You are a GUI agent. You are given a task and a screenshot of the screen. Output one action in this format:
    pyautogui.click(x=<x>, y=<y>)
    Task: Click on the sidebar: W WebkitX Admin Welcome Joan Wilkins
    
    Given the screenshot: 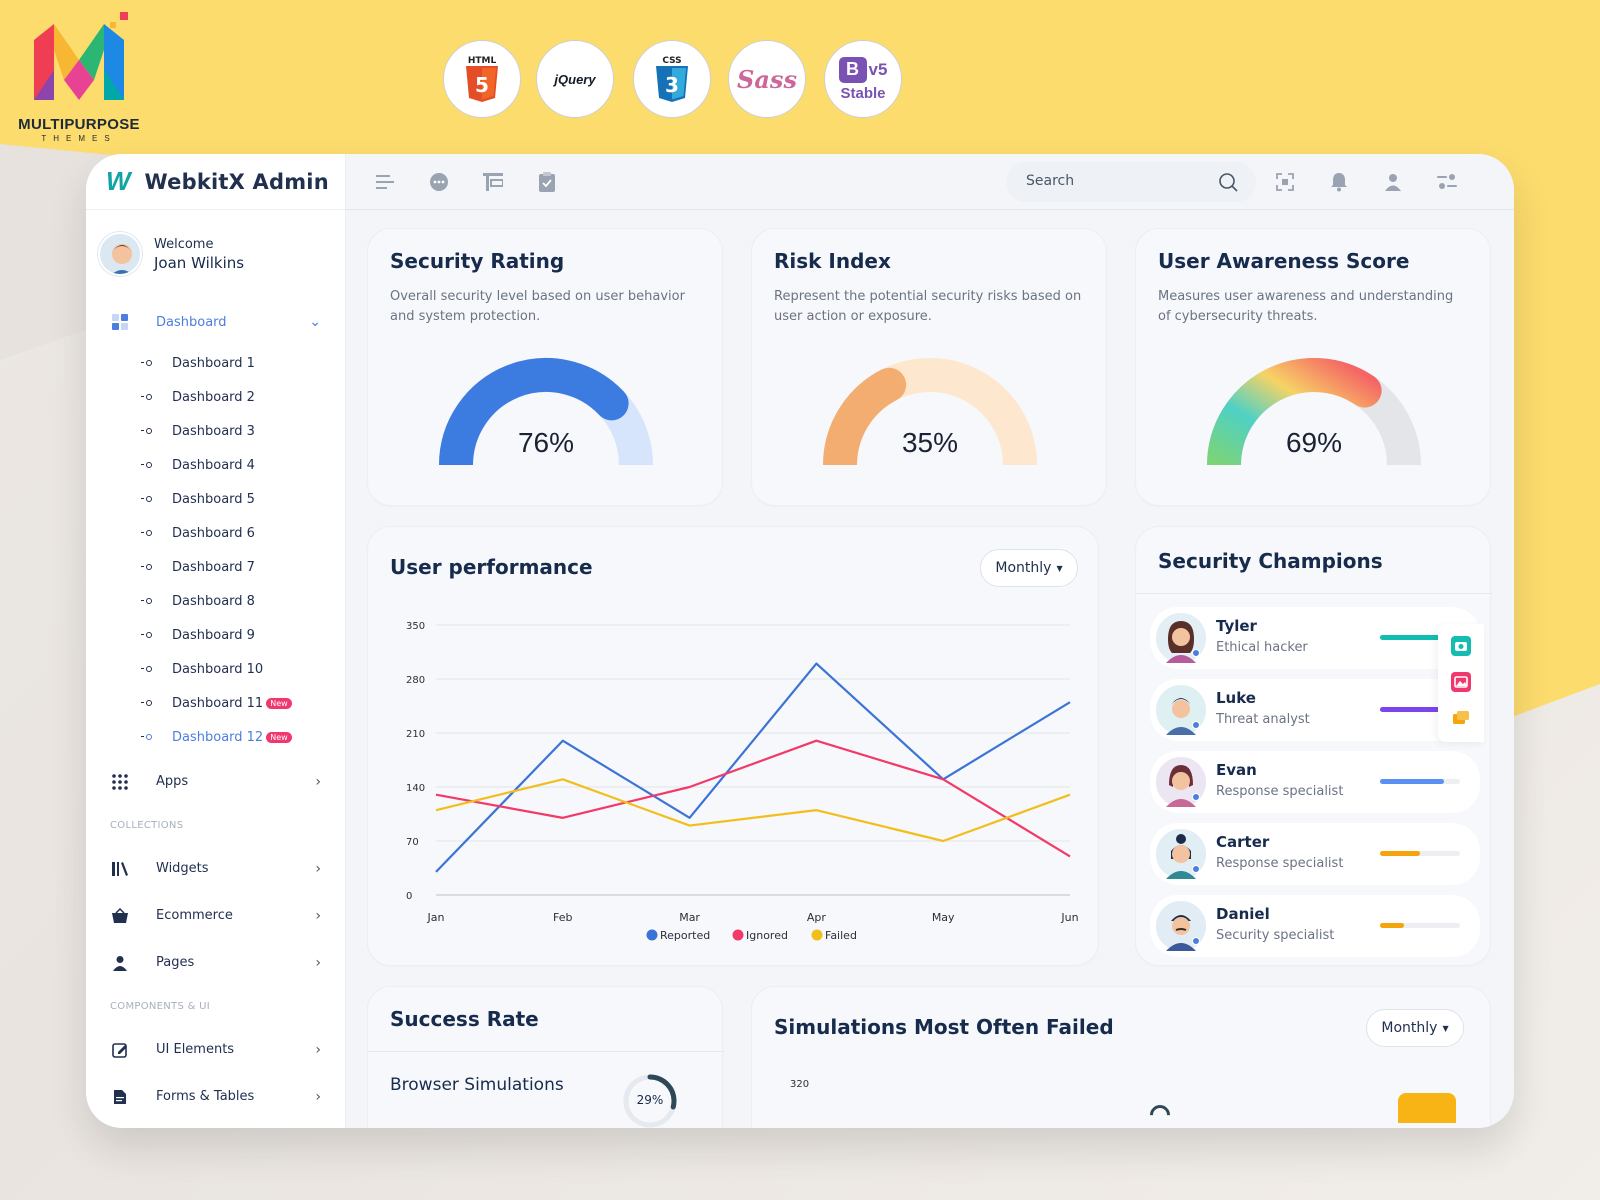 What is the action you would take?
    pyautogui.click(x=216, y=641)
    